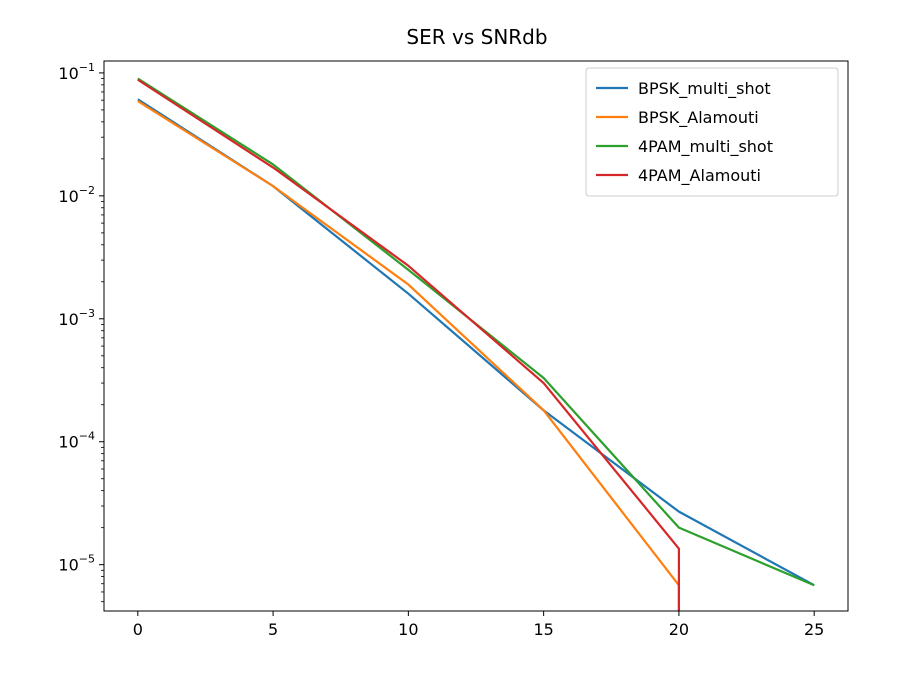 The width and height of the screenshot is (910, 675). What do you see at coordinates (704, 89) in the screenshot?
I see `legend-label: BPSK_multi_shot` at bounding box center [704, 89].